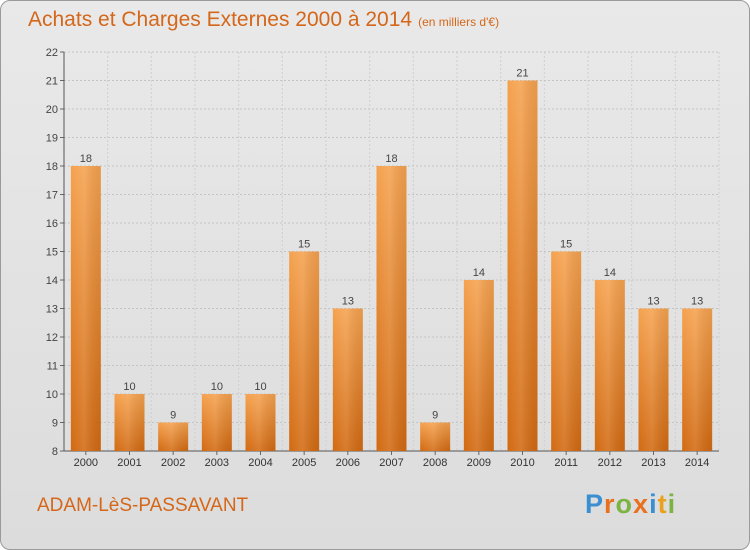 The width and height of the screenshot is (750, 550). Describe the element at coordinates (348, 463) in the screenshot. I see `x-tick-label: 2006` at that location.